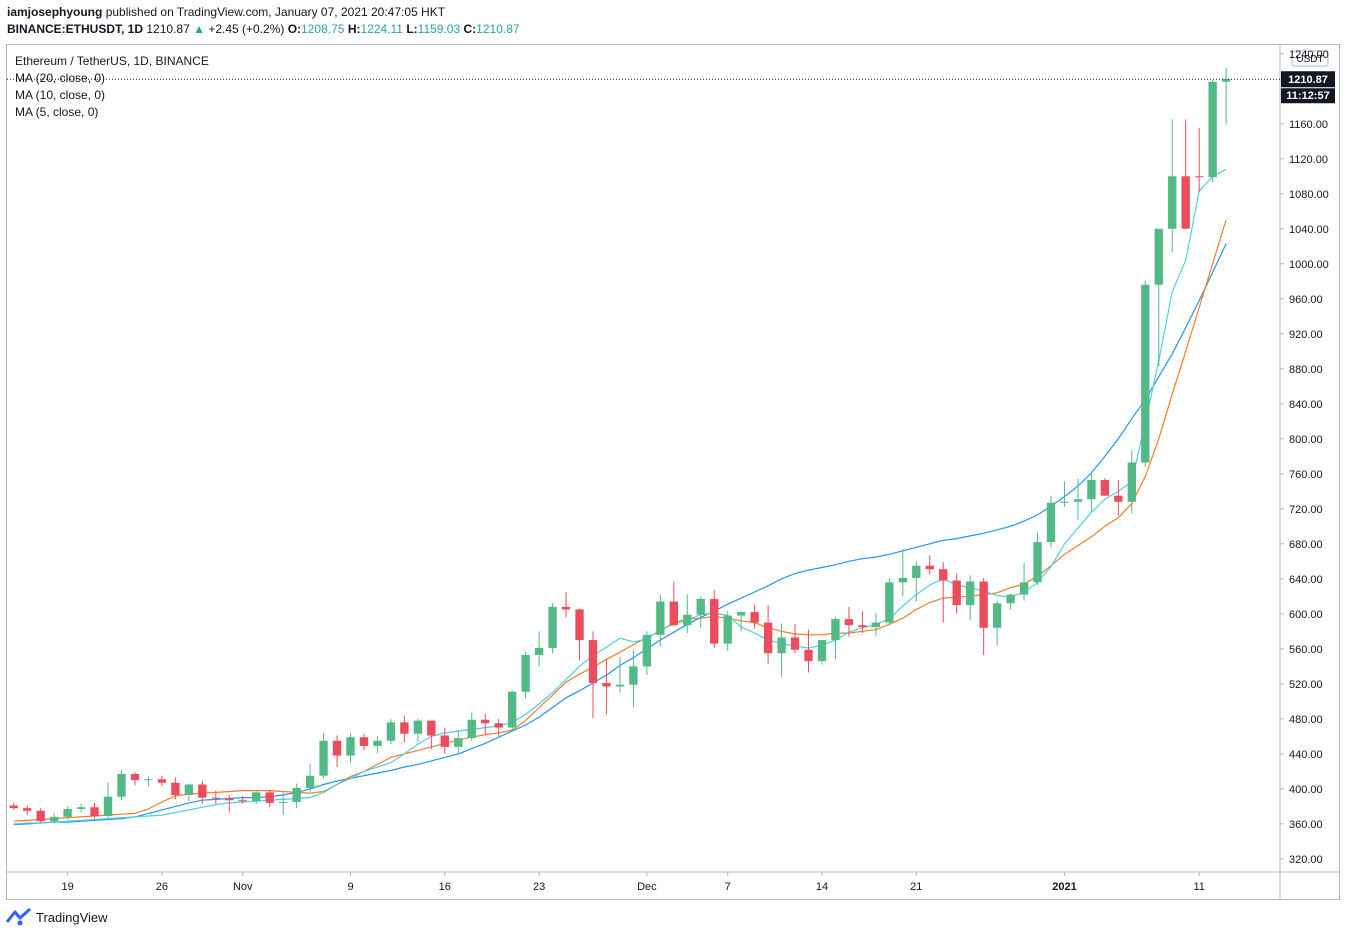  What do you see at coordinates (1306, 790) in the screenshot?
I see `y-tick-label: 400.00` at bounding box center [1306, 790].